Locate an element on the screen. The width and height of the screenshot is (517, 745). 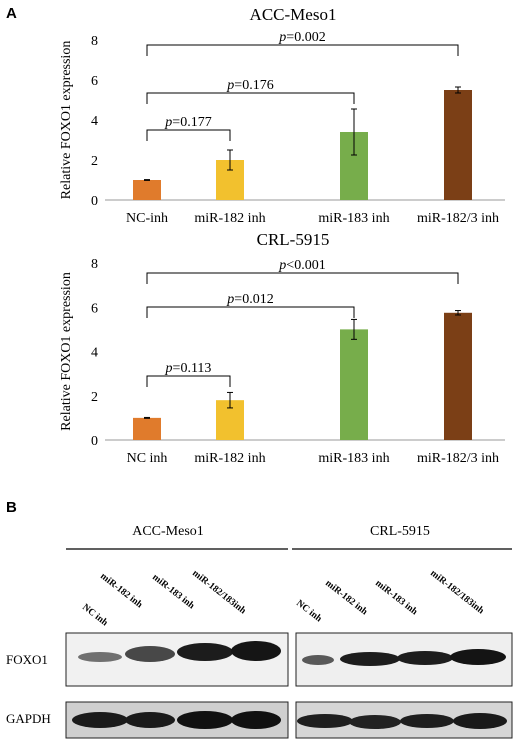
p-value-label: p=0.113 is located at coordinates (188, 368).